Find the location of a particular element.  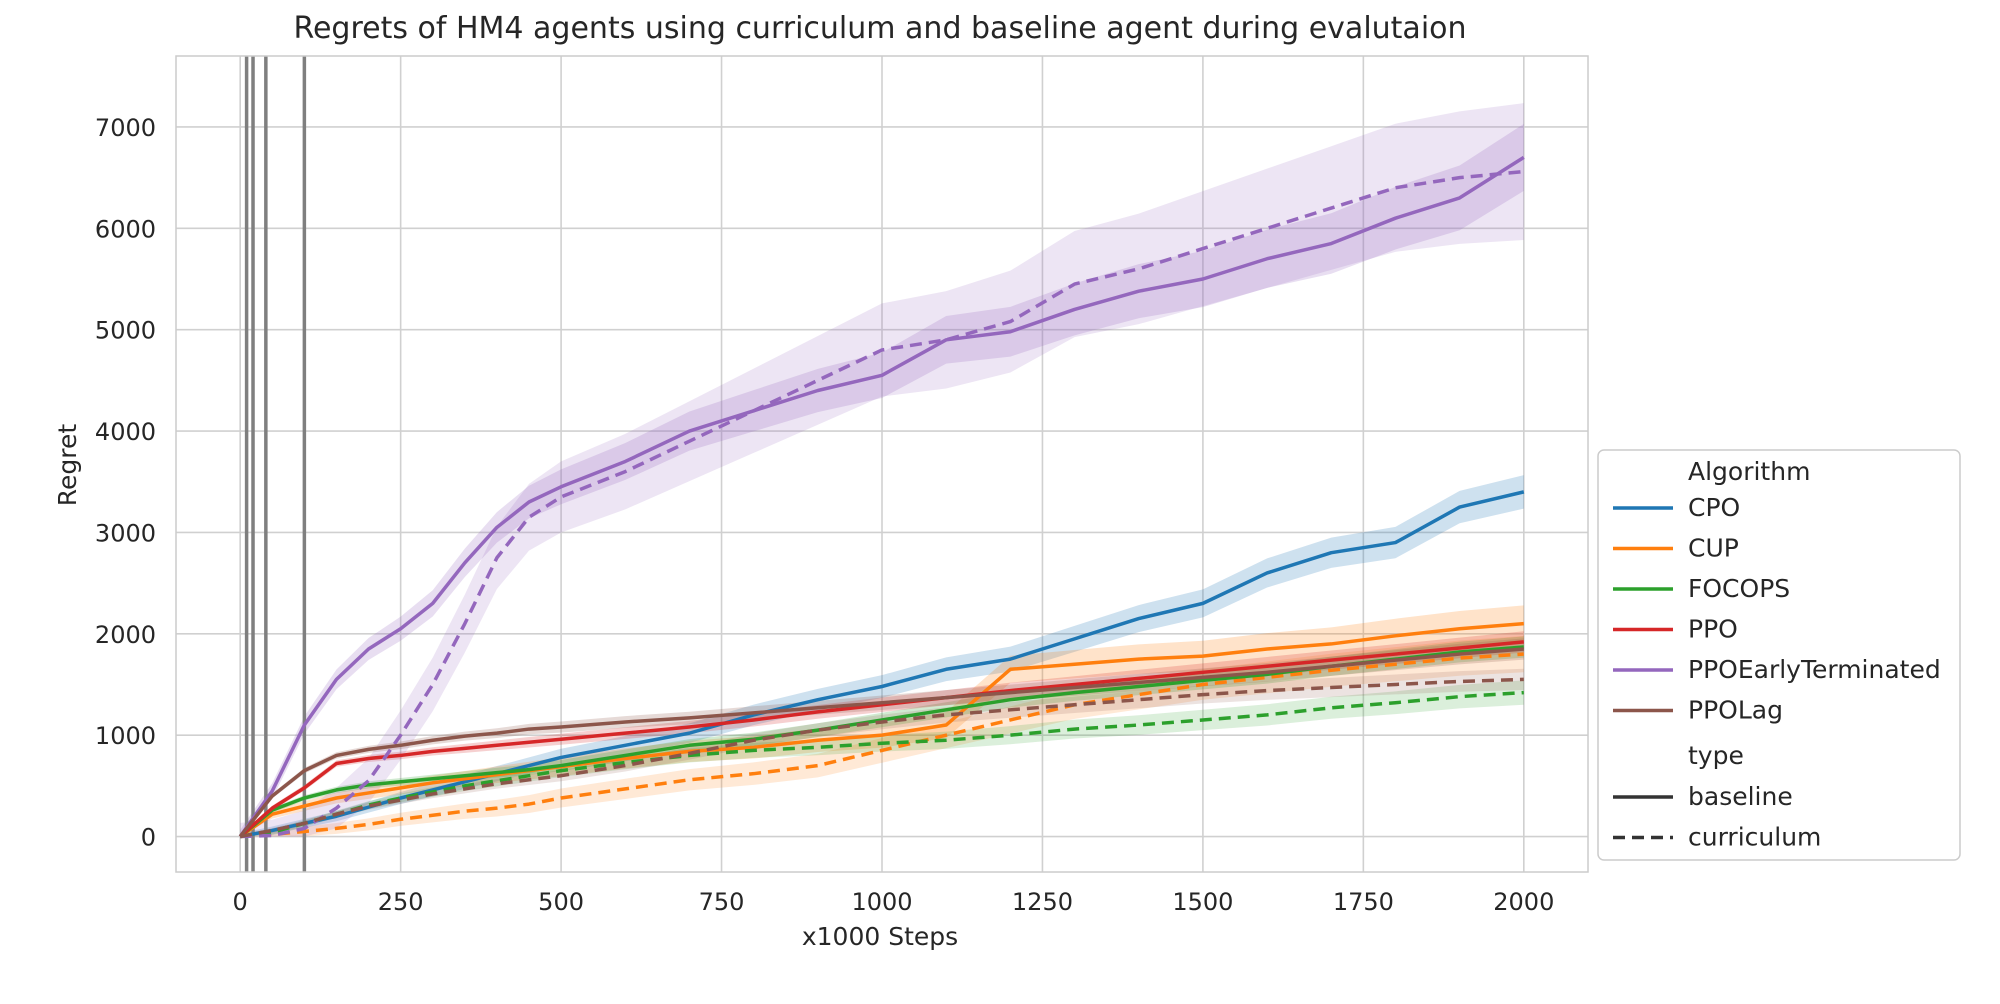

legend-box is located at coordinates (1779, 655).